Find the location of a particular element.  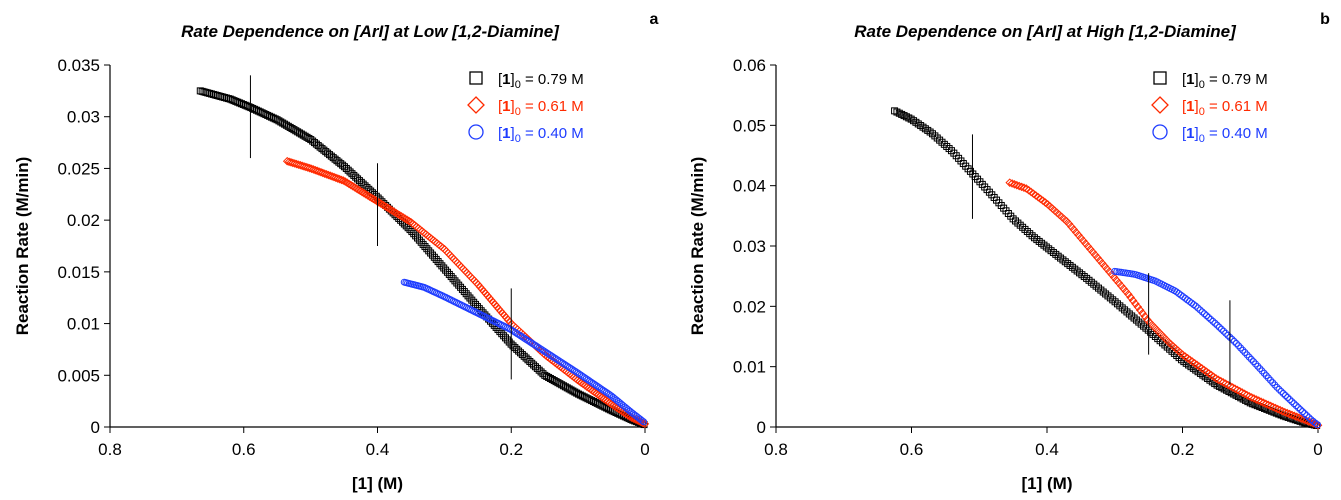

x-tick-label: 0.8 is located at coordinates (776, 449).